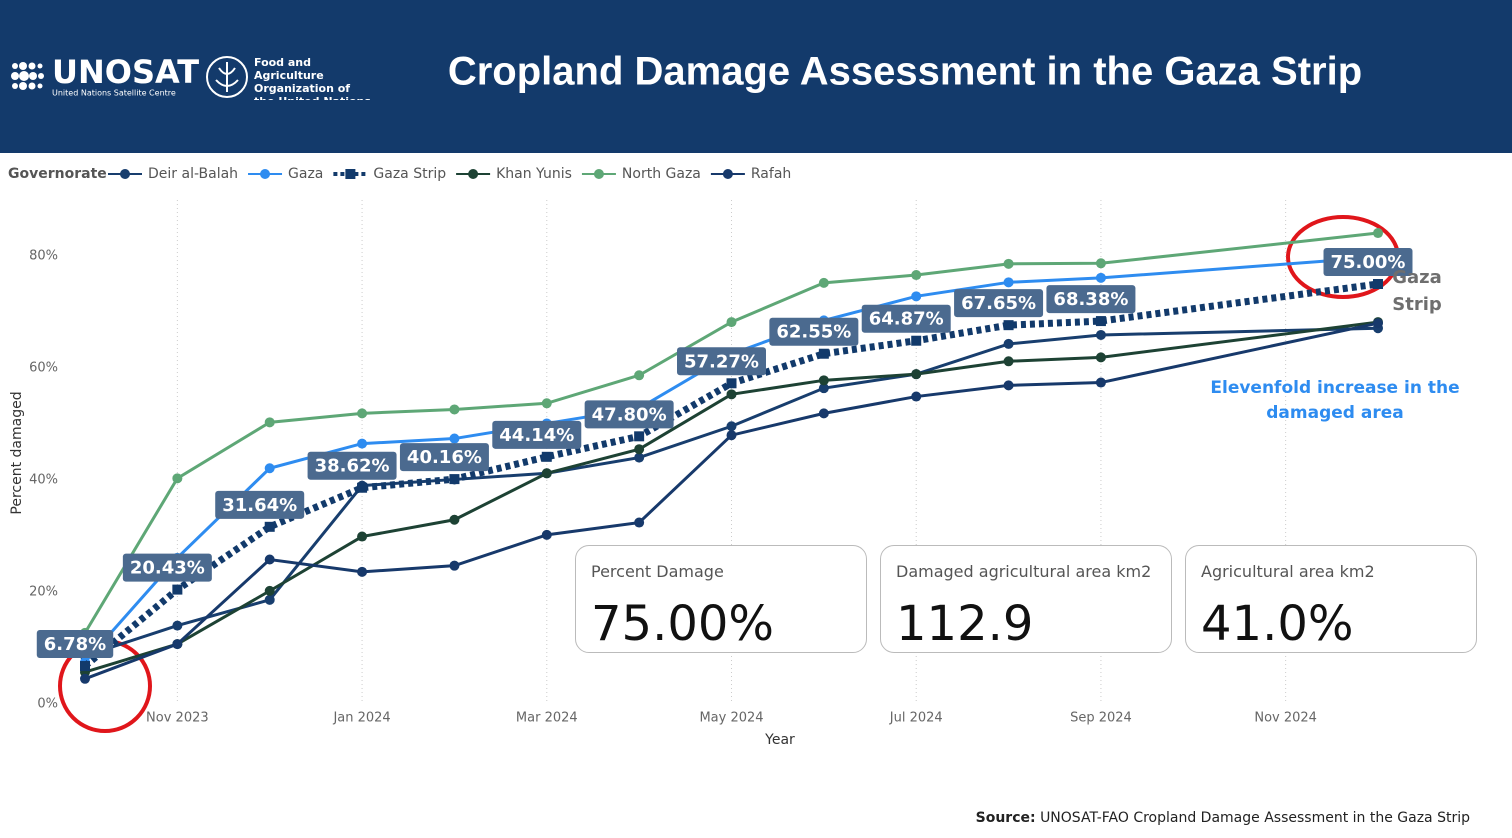 The width and height of the screenshot is (1512, 838). Describe the element at coordinates (43, 256) in the screenshot. I see `y-tick-label: 80%` at that location.